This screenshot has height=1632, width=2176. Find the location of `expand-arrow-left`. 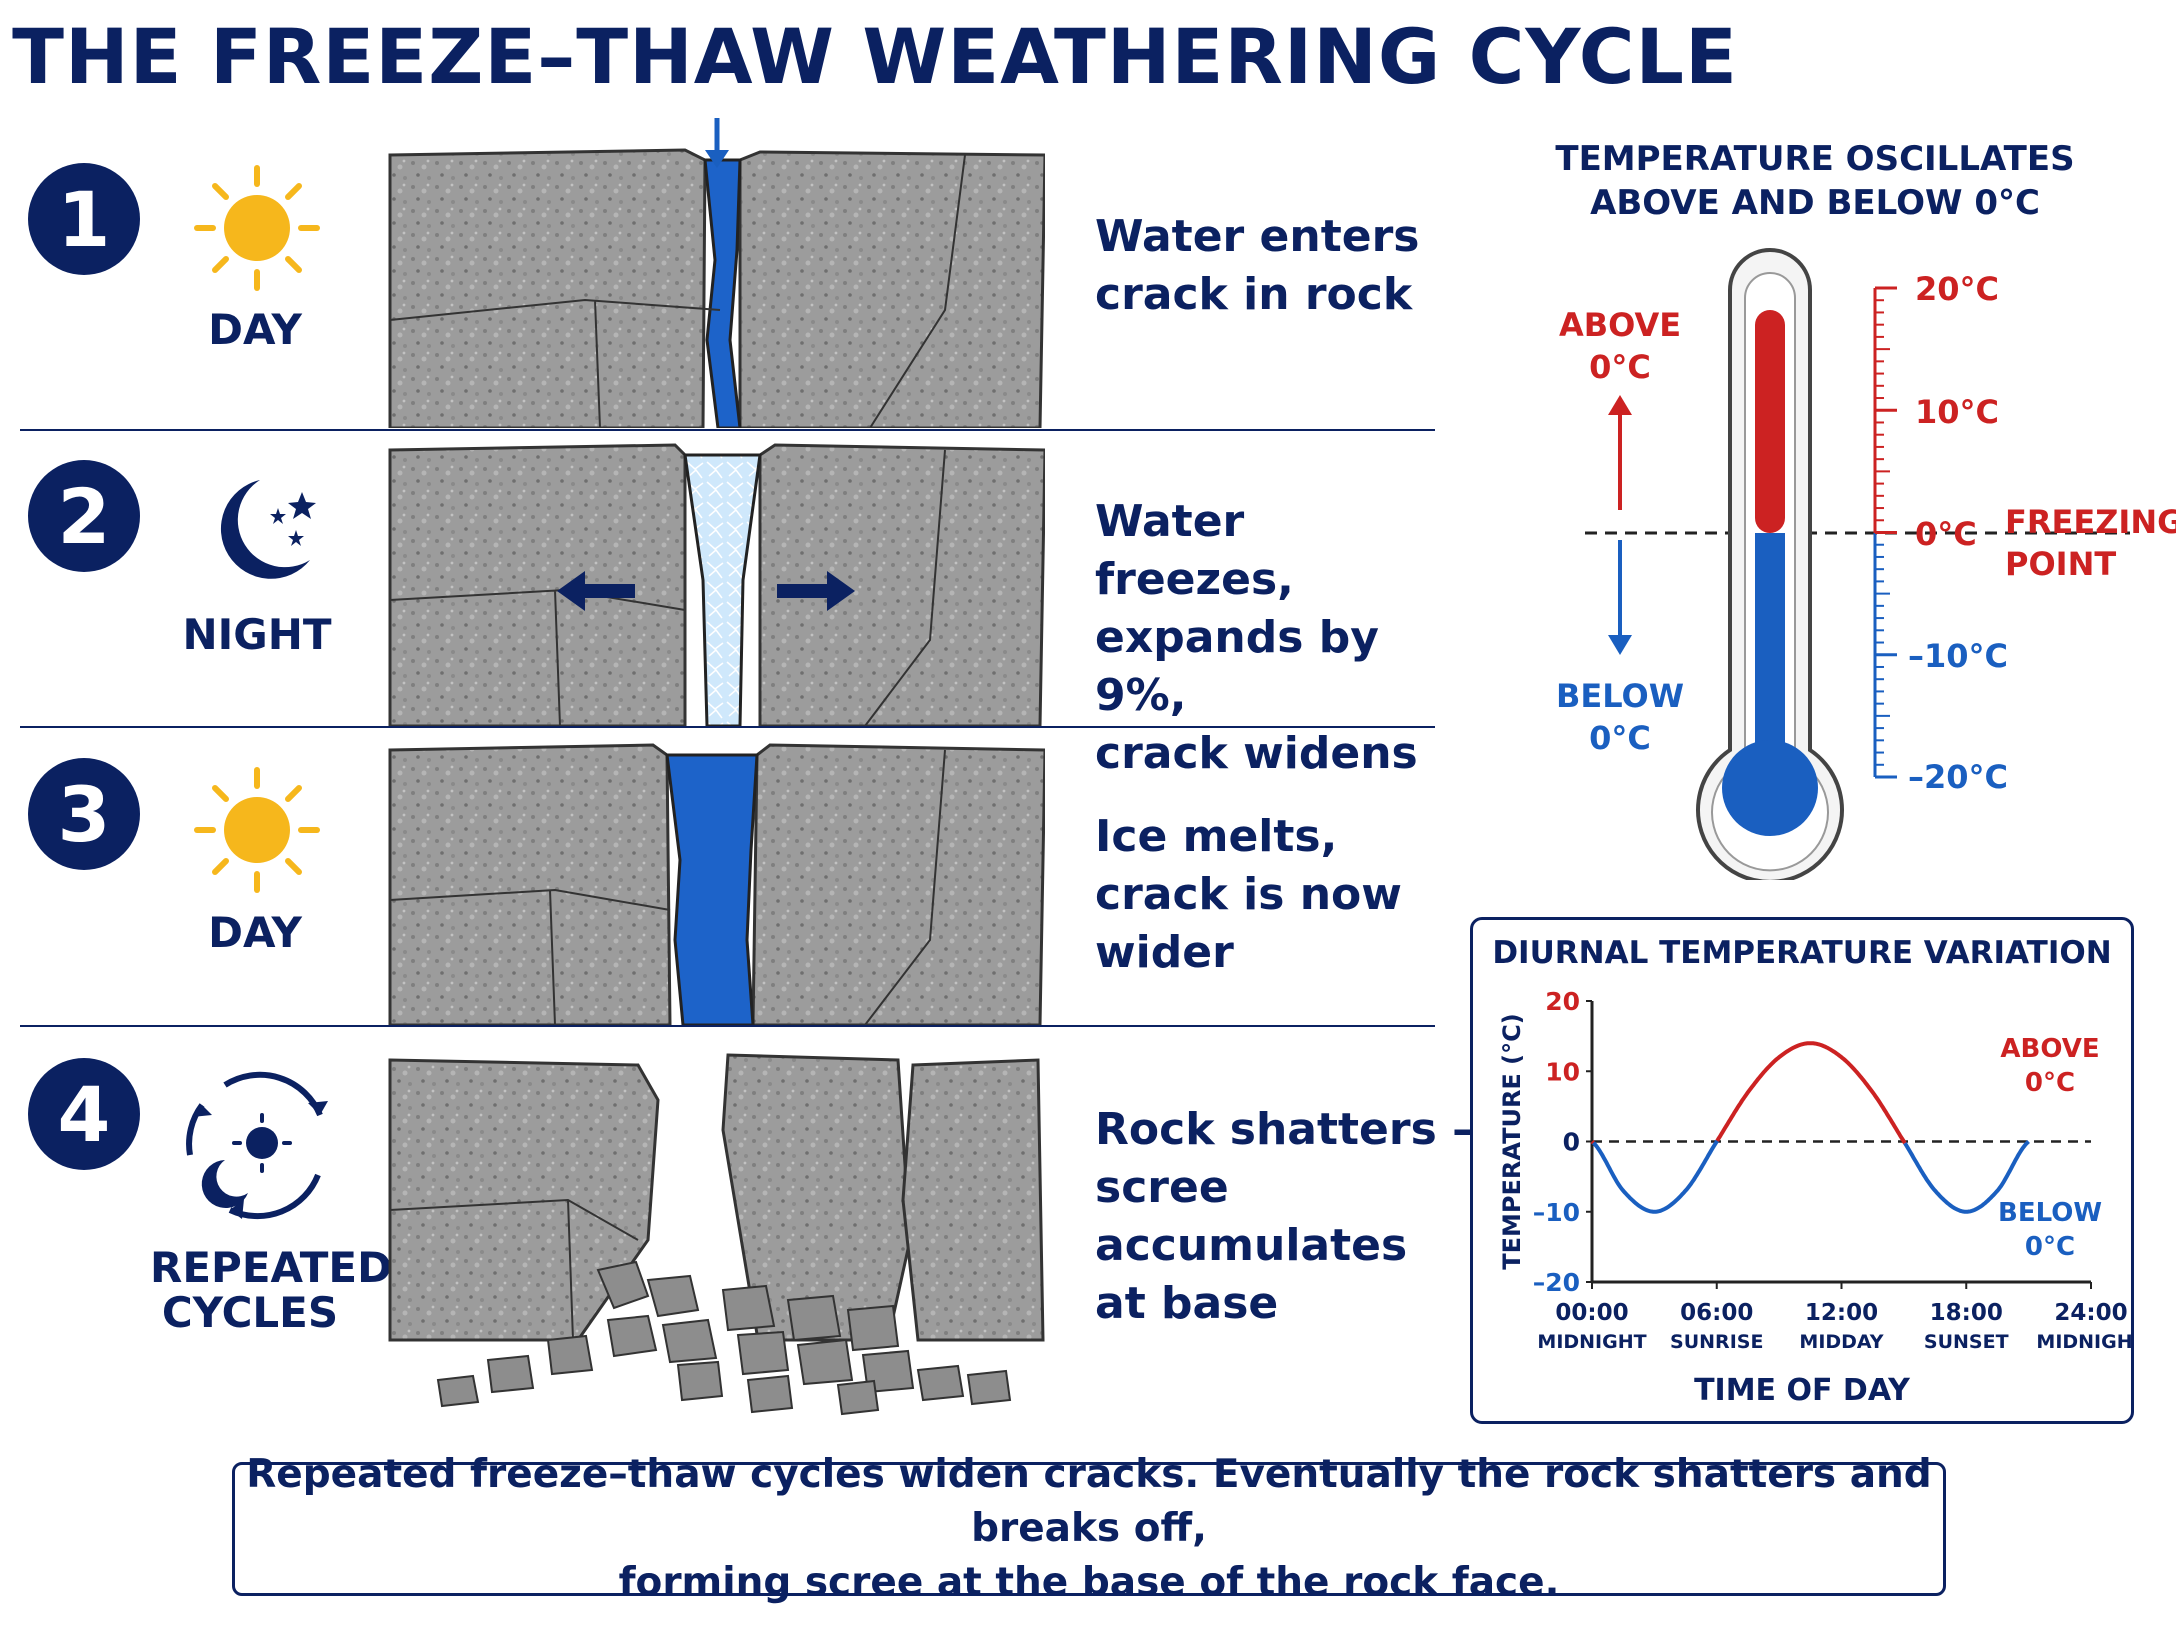

expand-arrow-left is located at coordinates (596, 591).